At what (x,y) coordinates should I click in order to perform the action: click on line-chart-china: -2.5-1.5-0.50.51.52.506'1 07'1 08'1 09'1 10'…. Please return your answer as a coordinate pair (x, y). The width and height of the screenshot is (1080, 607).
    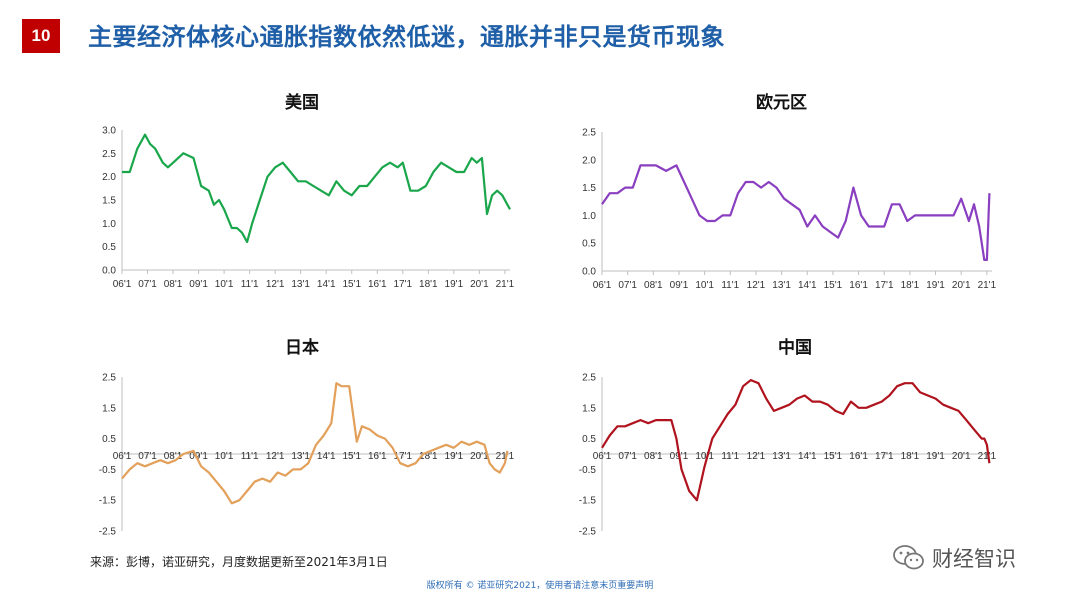
    Looking at the image, I should click on (788, 455).